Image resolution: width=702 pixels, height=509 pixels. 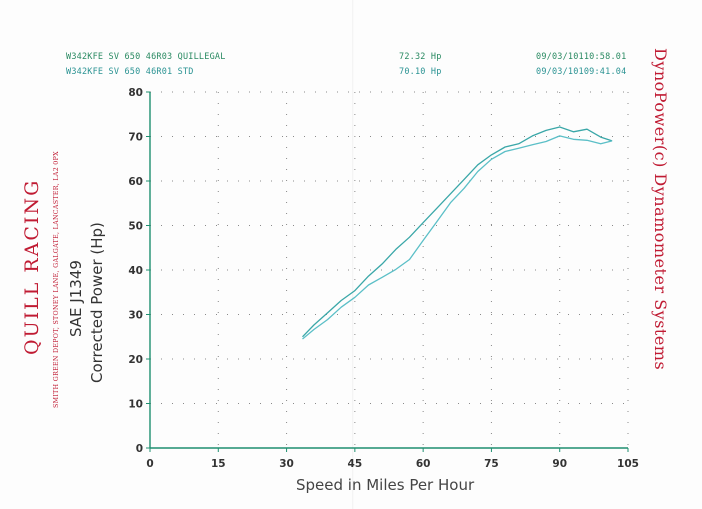 I want to click on y-tick-label: 10, so click(x=135, y=405).